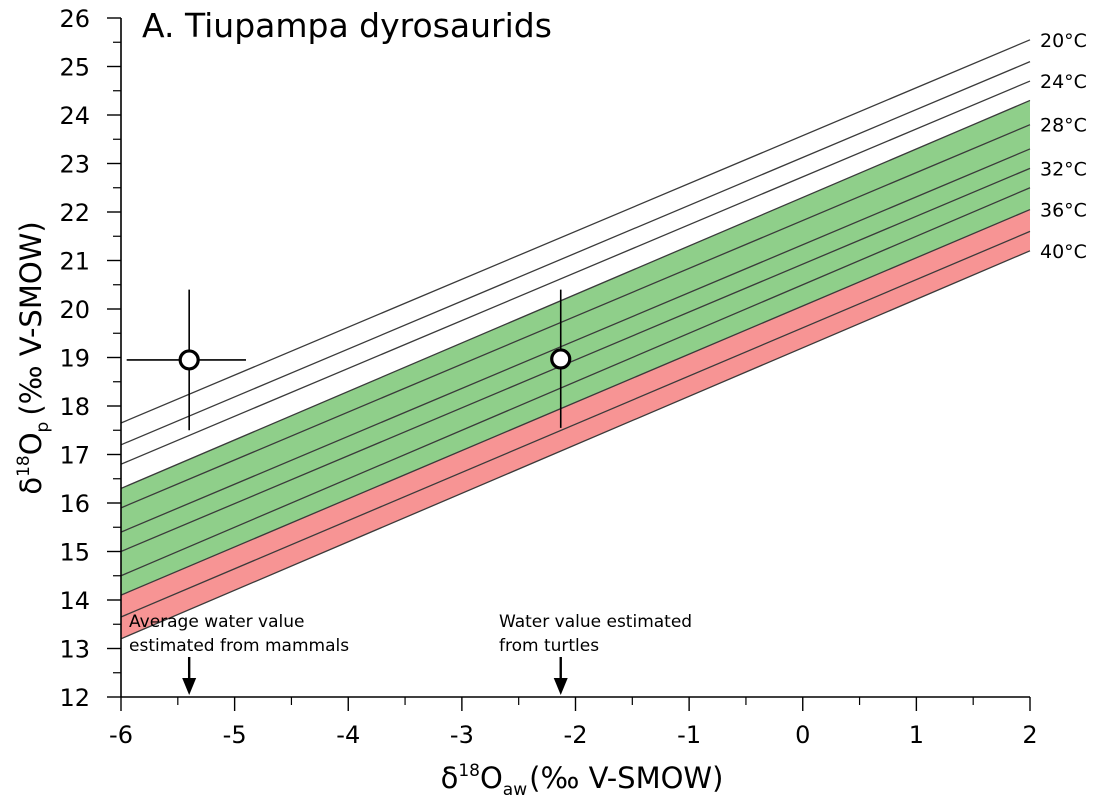  Describe the element at coordinates (74, 213) in the screenshot. I see `y-tick-label: 22` at that location.